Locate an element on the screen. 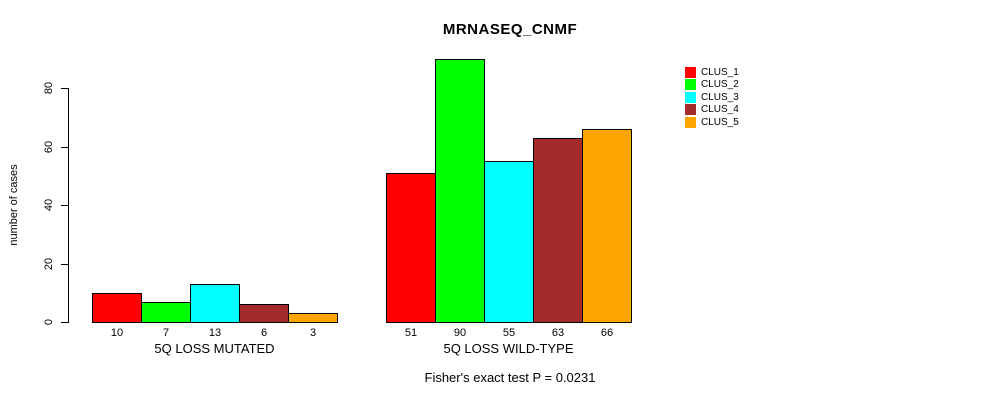 This screenshot has height=400, width=990. bar-value-label: 6 is located at coordinates (264, 333).